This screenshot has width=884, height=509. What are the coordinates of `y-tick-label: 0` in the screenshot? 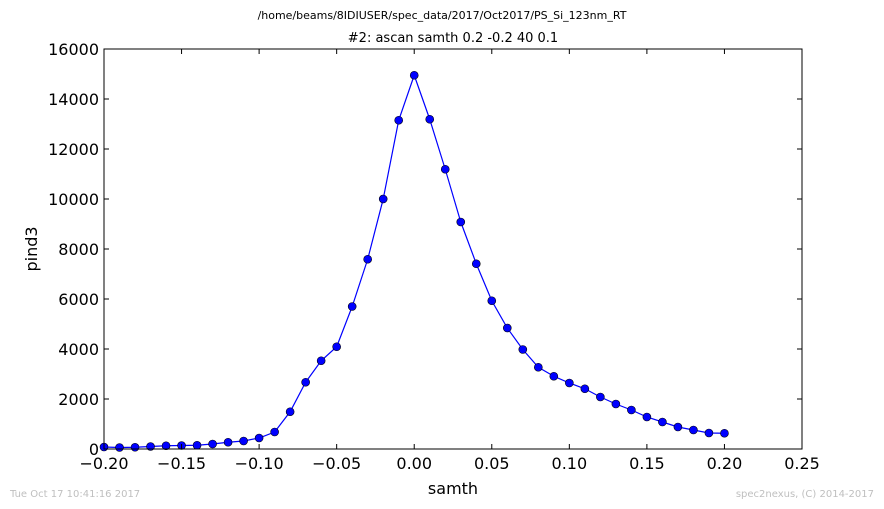 It's located at (94, 449).